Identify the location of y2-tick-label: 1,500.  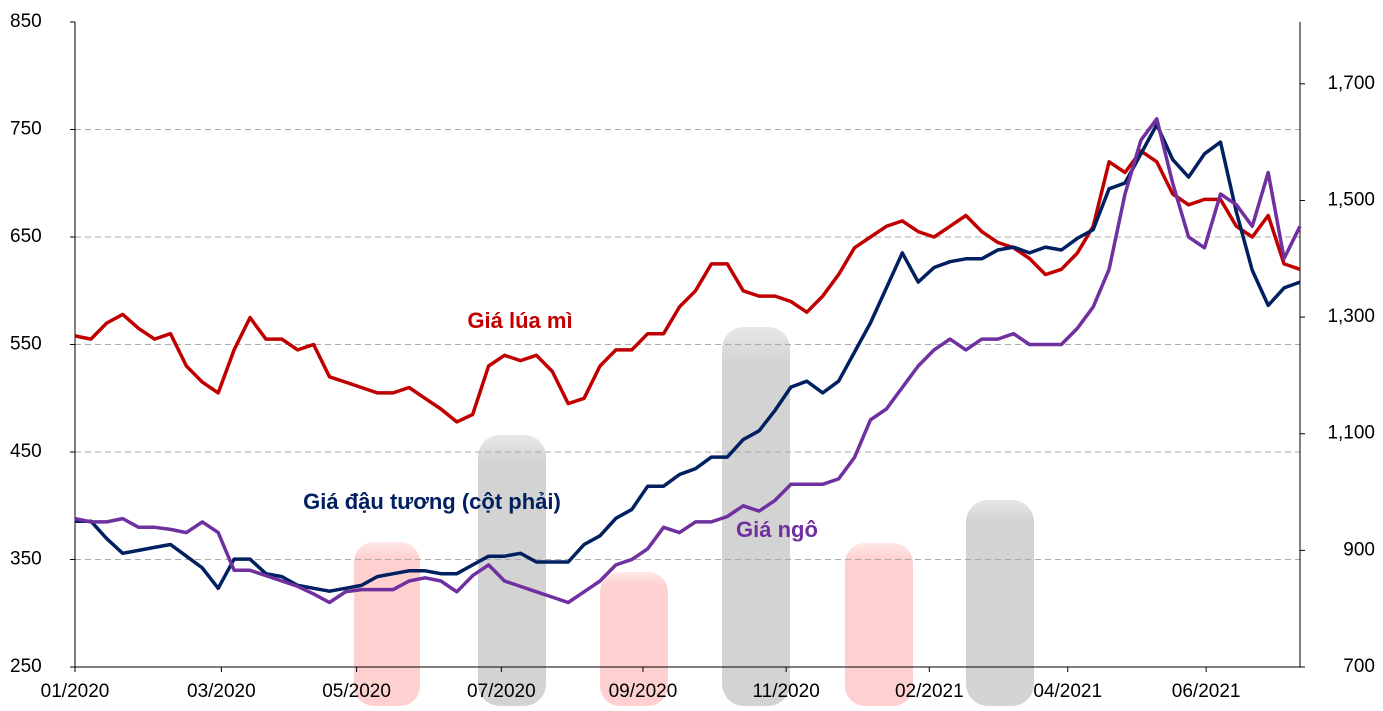
(1351, 199).